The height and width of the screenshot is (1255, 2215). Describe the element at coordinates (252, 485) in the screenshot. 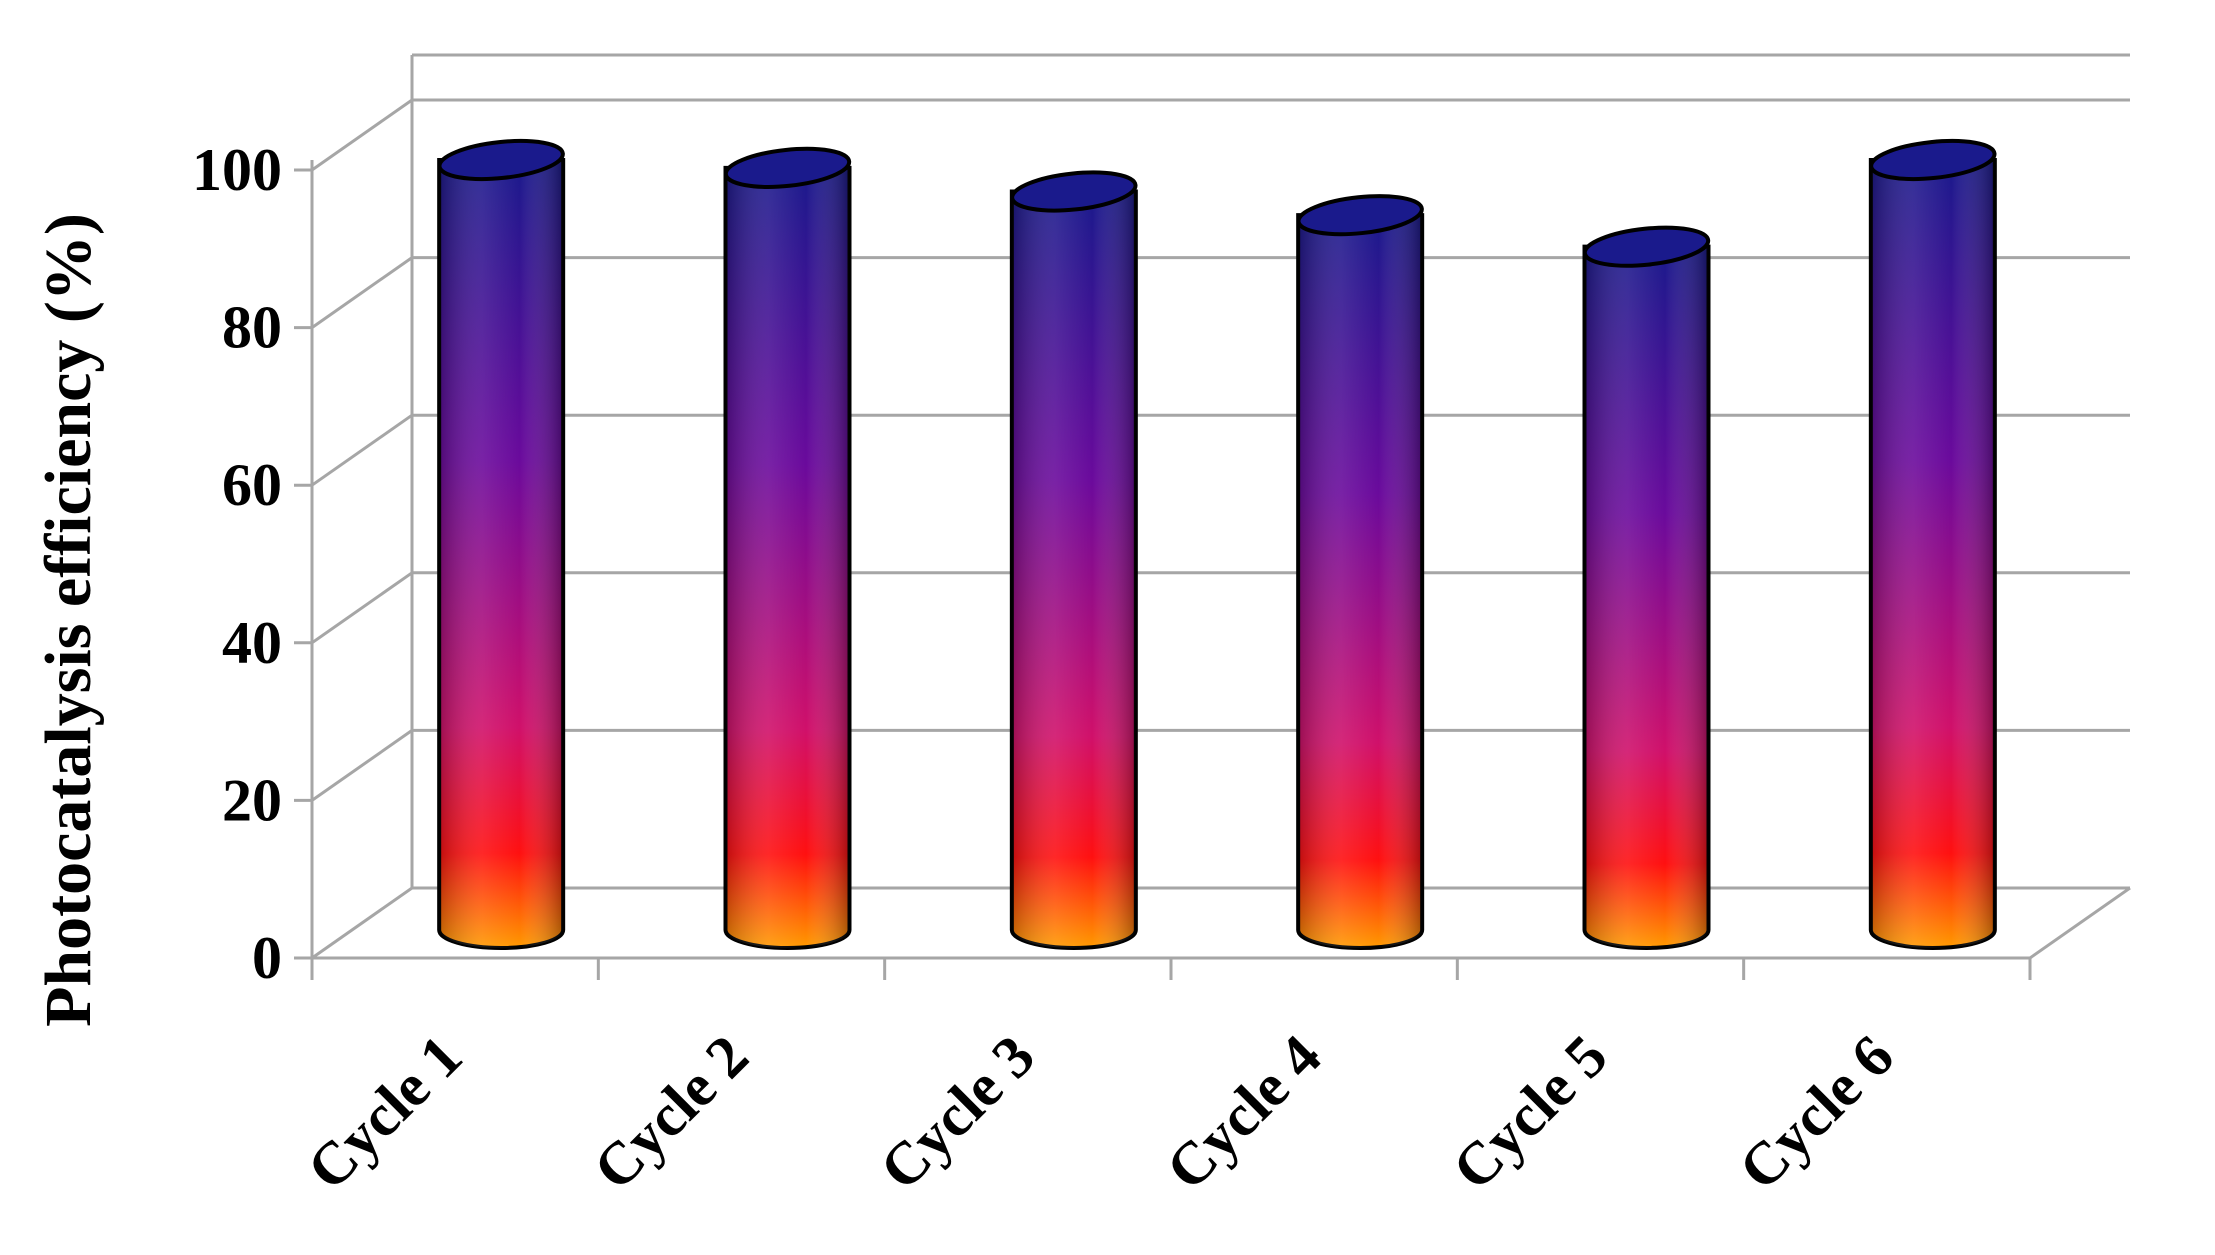

I see `y-tick-label-60: 60` at that location.